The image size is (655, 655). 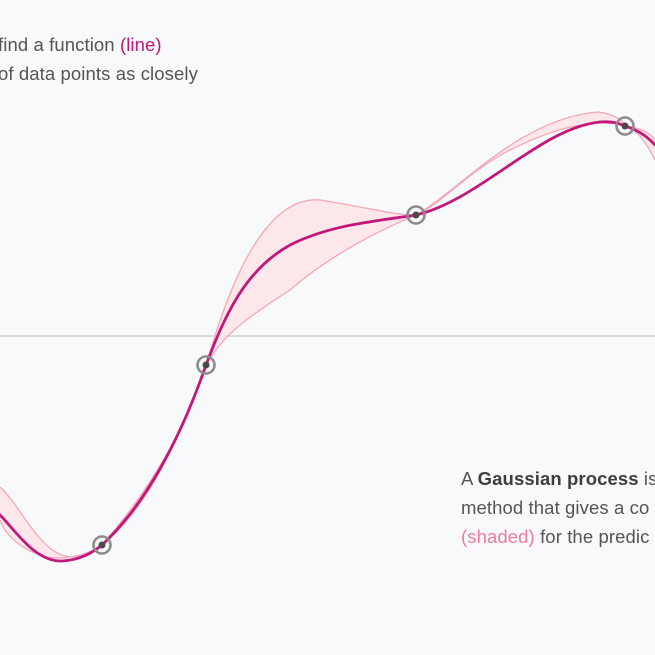 I want to click on caption-bottom-line-3: (shaded) for the predic, so click(x=558, y=536).